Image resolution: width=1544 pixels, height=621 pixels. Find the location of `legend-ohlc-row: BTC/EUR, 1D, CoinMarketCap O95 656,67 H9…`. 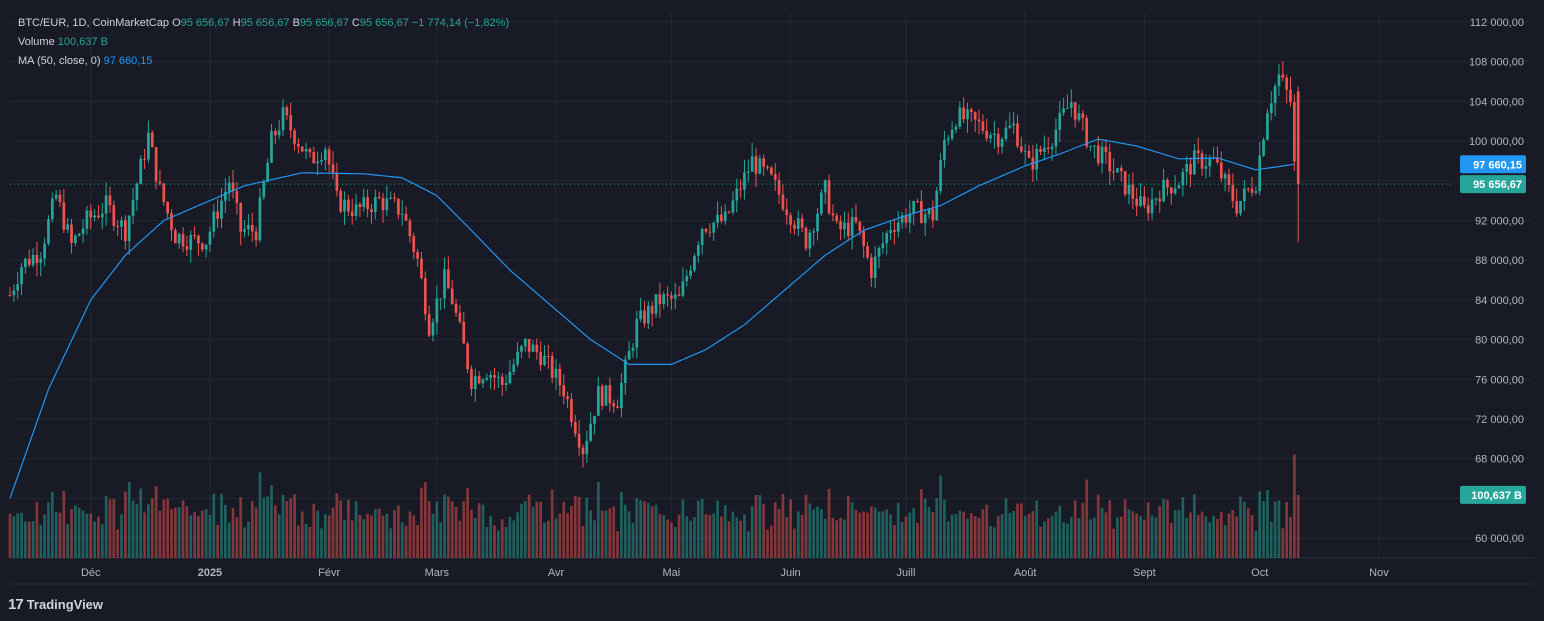

legend-ohlc-row: BTC/EUR, 1D, CoinMarketCap O95 656,67 H9… is located at coordinates (263, 23).